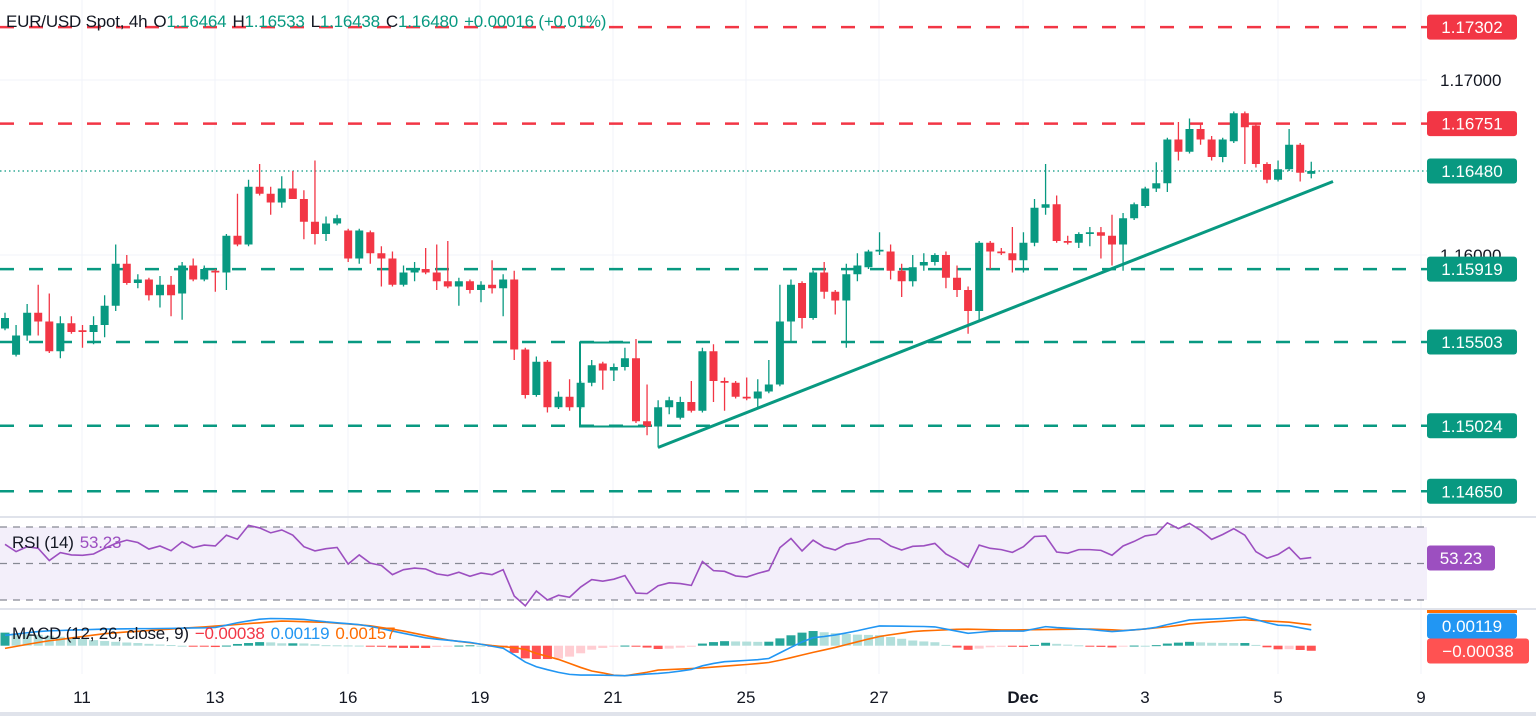 This screenshot has height=717, width=1536. What do you see at coordinates (658, 646) in the screenshot?
I see `macd-panel` at bounding box center [658, 646].